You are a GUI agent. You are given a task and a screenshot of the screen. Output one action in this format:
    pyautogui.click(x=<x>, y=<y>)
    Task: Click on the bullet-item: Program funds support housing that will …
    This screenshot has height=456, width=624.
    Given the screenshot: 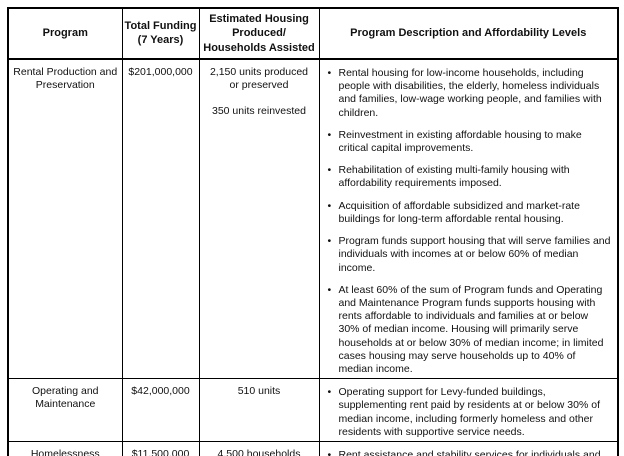 What is the action you would take?
    pyautogui.click(x=469, y=255)
    